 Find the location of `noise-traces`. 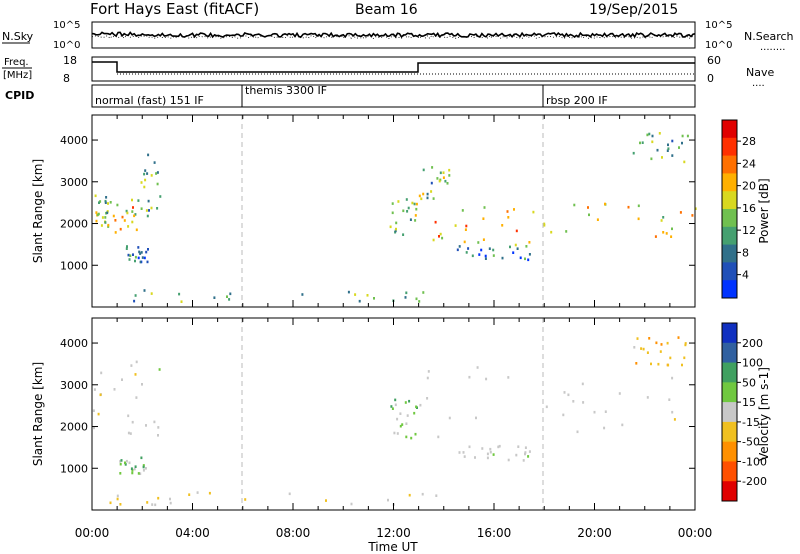

noise-traces is located at coordinates (393, 35).